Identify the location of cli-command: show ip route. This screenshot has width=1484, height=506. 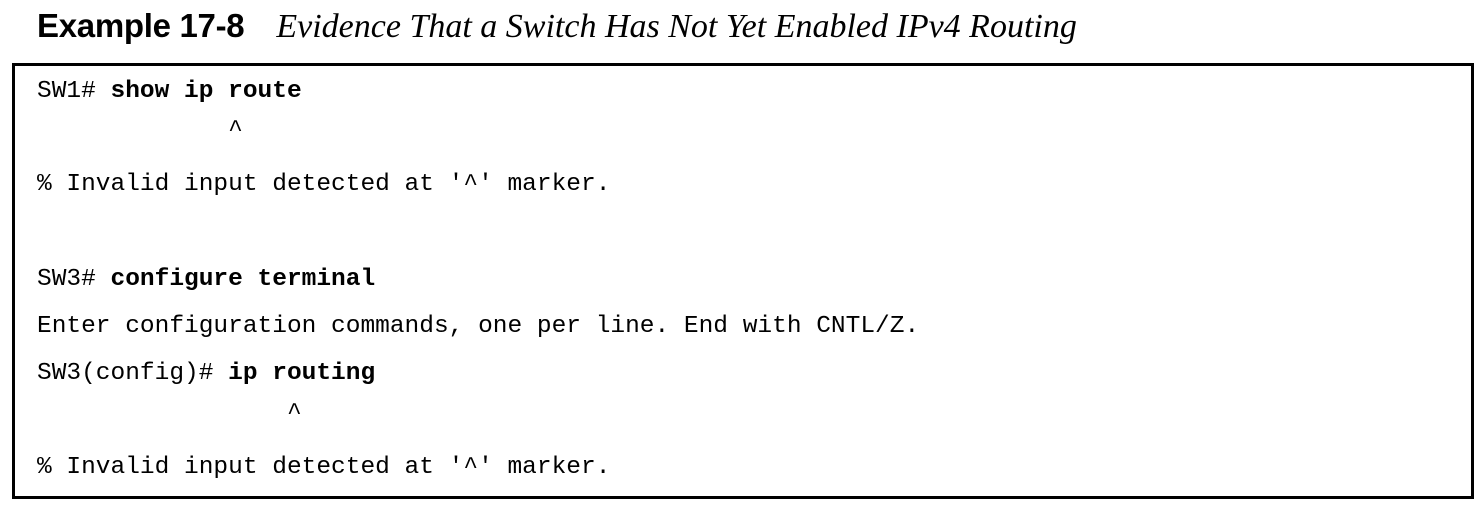
(206, 91).